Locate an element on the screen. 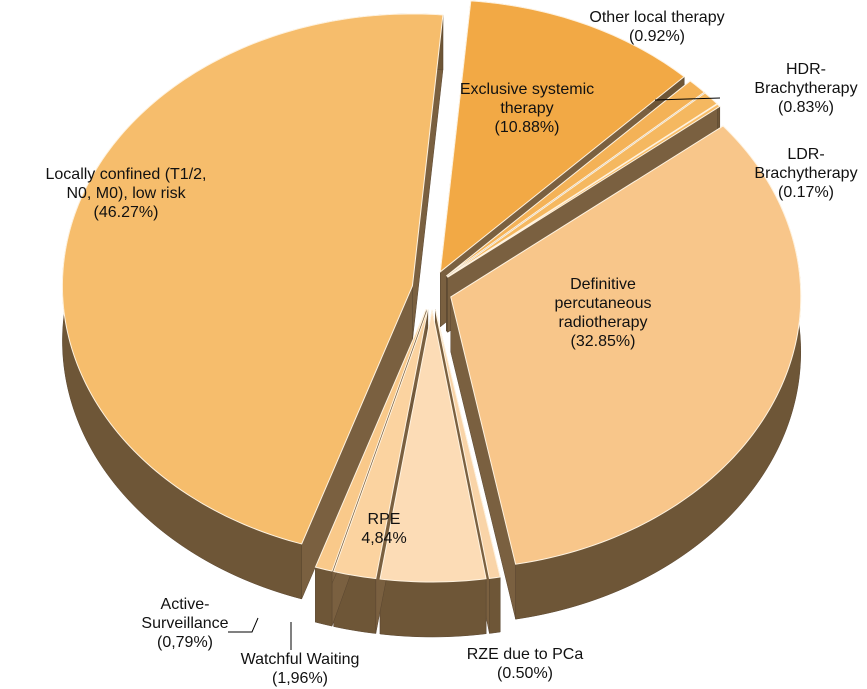 This screenshot has width=867, height=689. category-name: Active-Surveillance is located at coordinates (185, 614).